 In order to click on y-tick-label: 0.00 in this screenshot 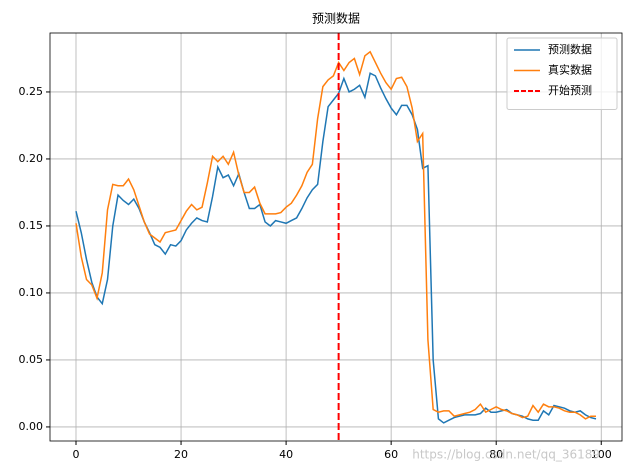, I will do `click(31, 426)`.